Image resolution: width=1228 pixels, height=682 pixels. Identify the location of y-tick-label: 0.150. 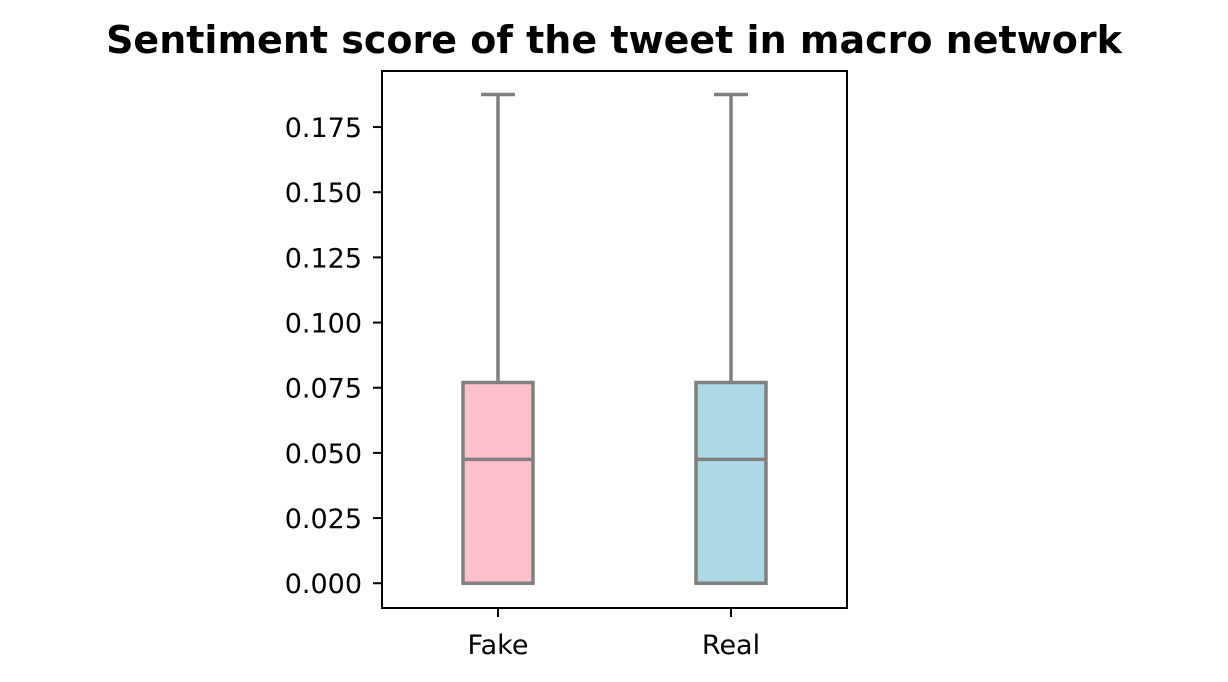
(323, 193).